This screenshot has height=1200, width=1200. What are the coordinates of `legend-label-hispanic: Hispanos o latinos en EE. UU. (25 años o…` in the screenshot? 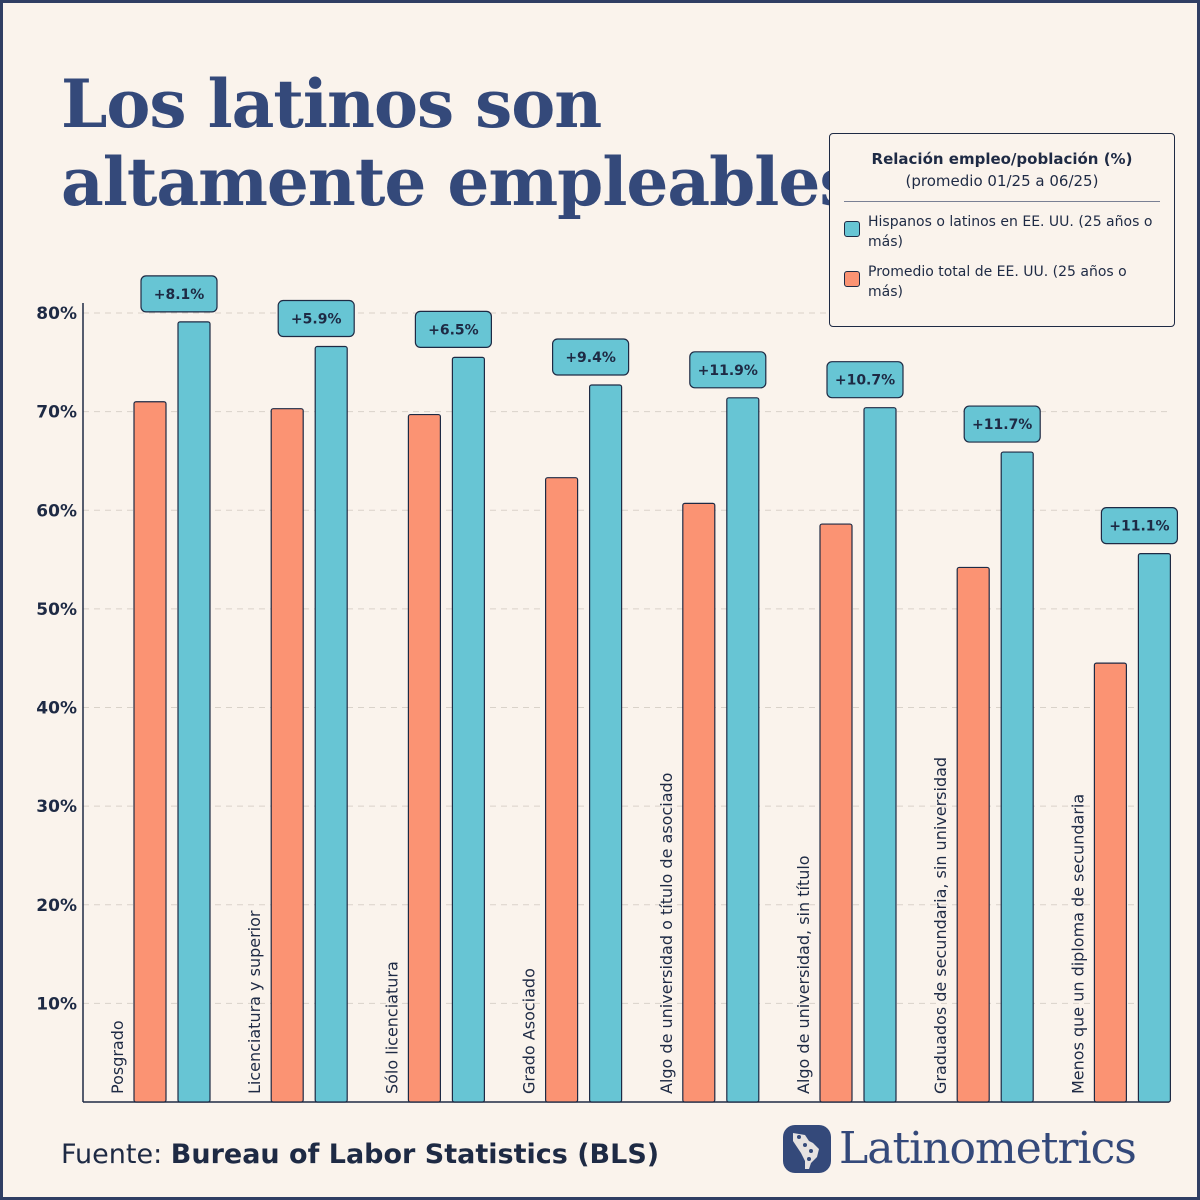 It's located at (1010, 232).